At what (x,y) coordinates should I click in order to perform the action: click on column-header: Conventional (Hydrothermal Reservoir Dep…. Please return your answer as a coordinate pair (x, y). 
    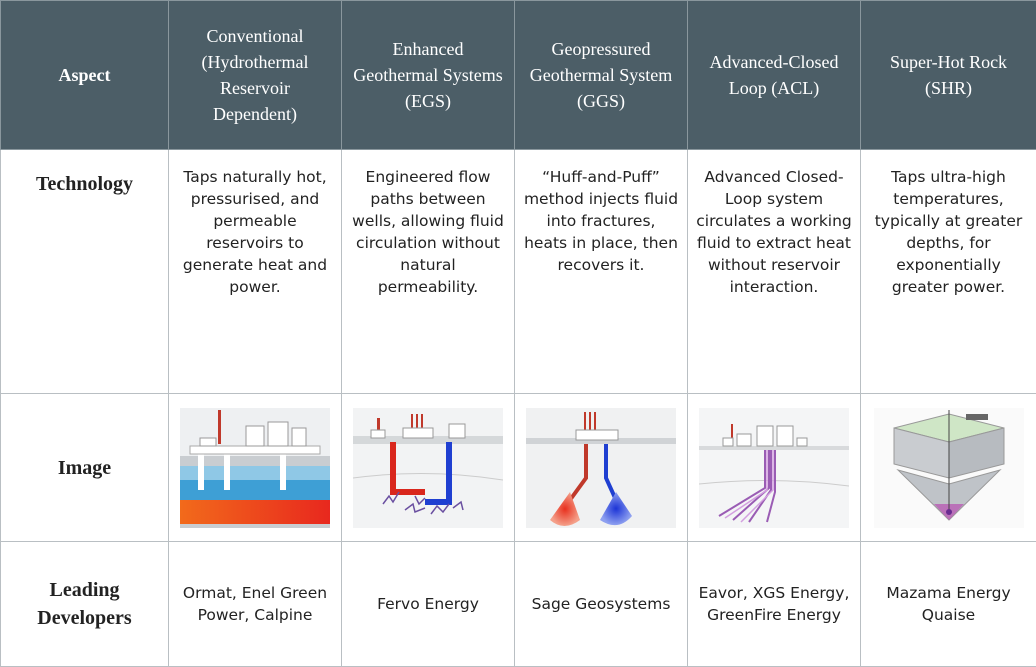
    Looking at the image, I should click on (255, 75).